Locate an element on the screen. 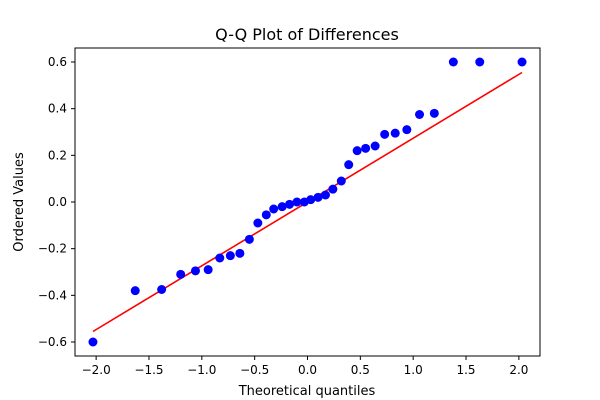  x-axis-label: Theoretical quantiles is located at coordinates (307, 391).